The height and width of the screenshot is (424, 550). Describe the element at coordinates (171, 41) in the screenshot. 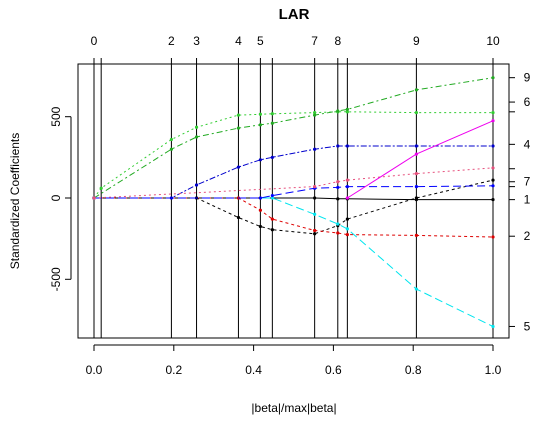

I see `top-tick-label: 2` at that location.